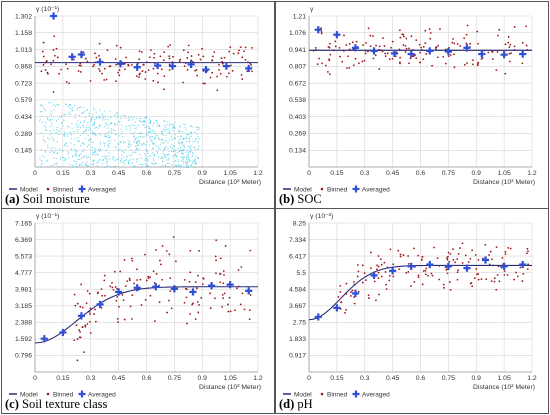  What do you see at coordinates (23, 339) in the screenshot?
I see `y-tick-label: 1.592` at bounding box center [23, 339].